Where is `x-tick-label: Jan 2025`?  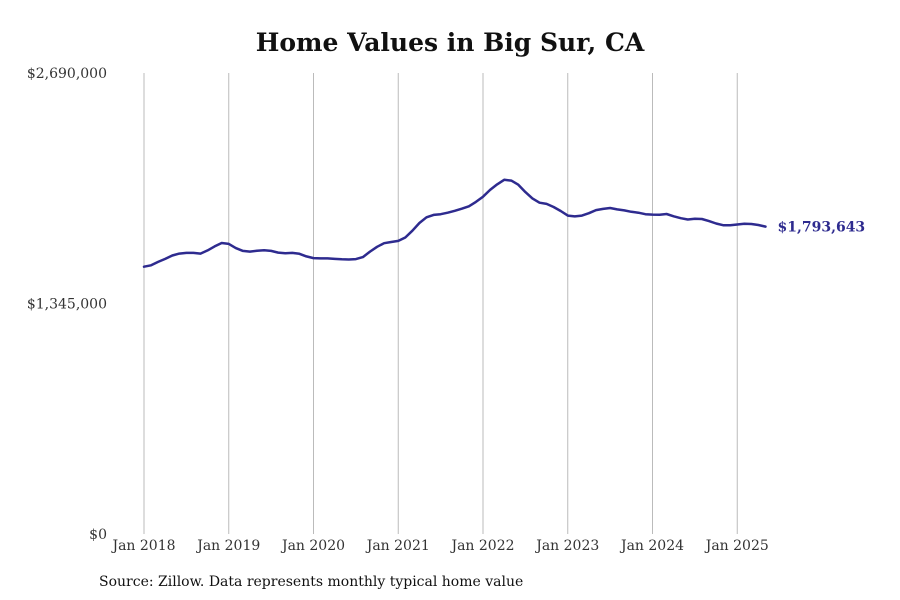
x-tick-label: Jan 2025 is located at coordinates (736, 546).